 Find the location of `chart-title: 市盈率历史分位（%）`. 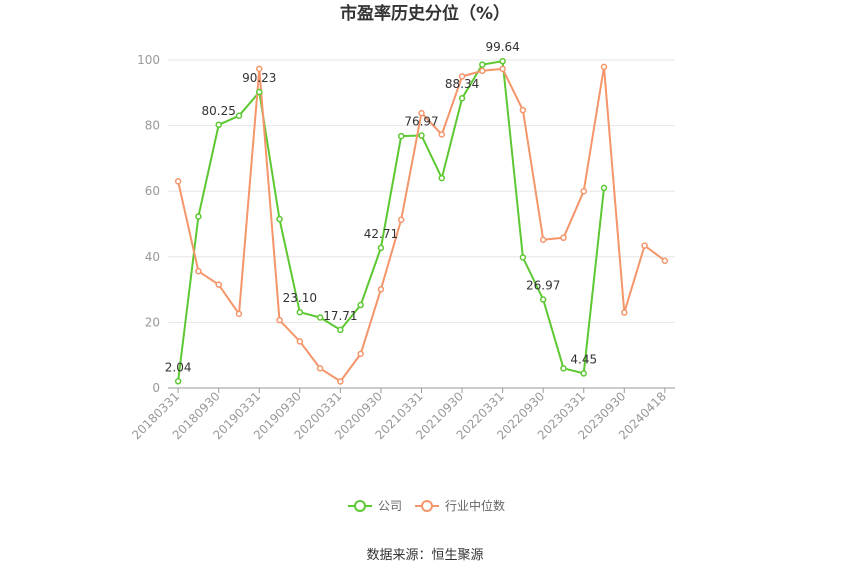

chart-title: 市盈率历史分位（%） is located at coordinates (425, 13).